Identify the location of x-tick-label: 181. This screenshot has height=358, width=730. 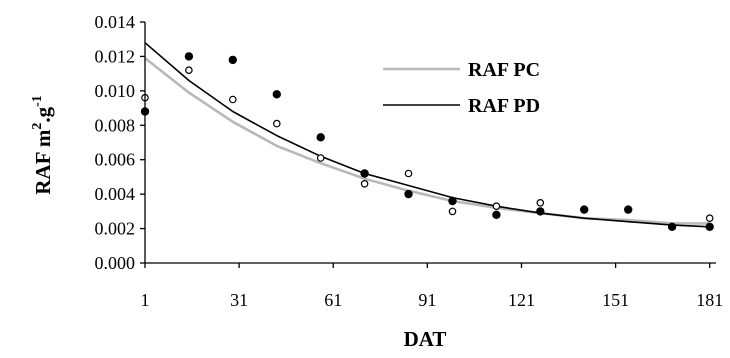
(709, 300).